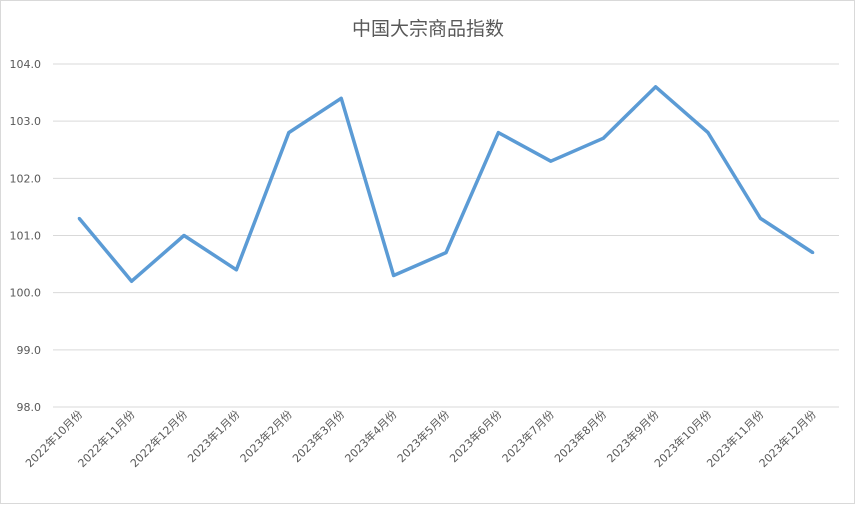 The width and height of the screenshot is (855, 505). Describe the element at coordinates (266, 436) in the screenshot. I see `x-tick-label: 2023年2月份` at that location.